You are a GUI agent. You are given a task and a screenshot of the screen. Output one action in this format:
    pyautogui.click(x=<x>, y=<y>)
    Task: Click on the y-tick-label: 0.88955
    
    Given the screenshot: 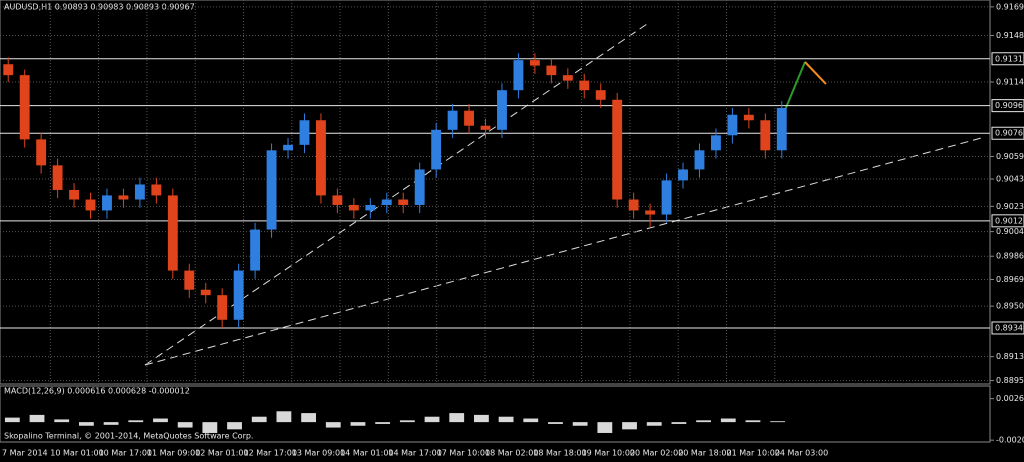 What is the action you would take?
    pyautogui.click(x=1010, y=380)
    